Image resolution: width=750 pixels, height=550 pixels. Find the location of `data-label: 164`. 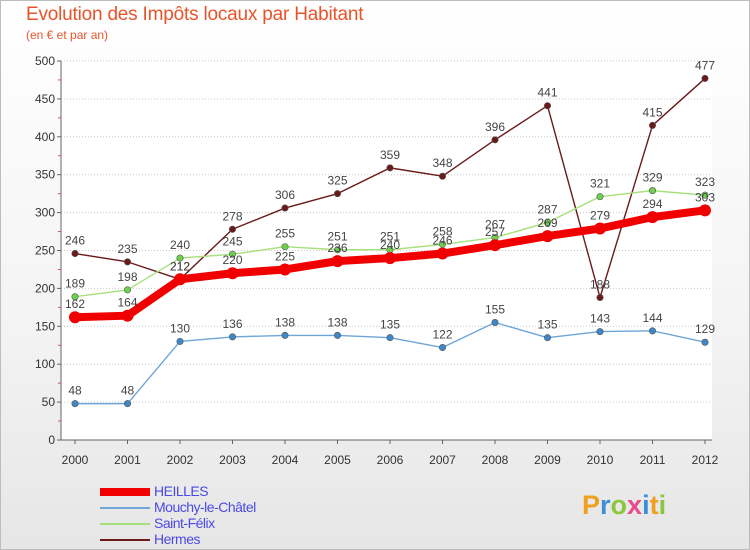

data-label: 164 is located at coordinates (127, 303).